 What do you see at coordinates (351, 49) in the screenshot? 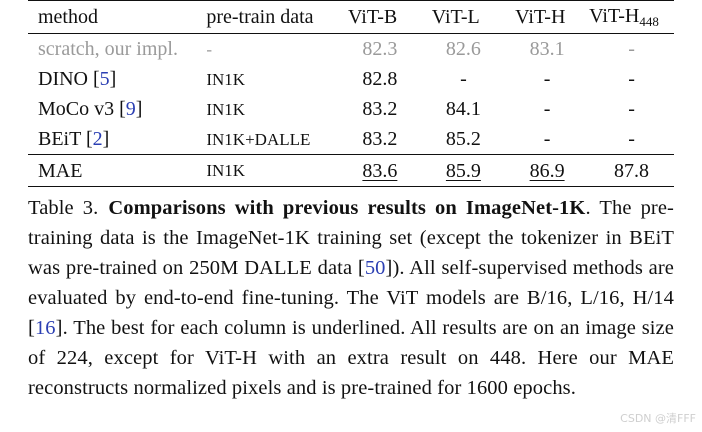
I see `table-row-scratch: scratch, our impl. - 82.3 82.6 83.1 -` at bounding box center [351, 49].